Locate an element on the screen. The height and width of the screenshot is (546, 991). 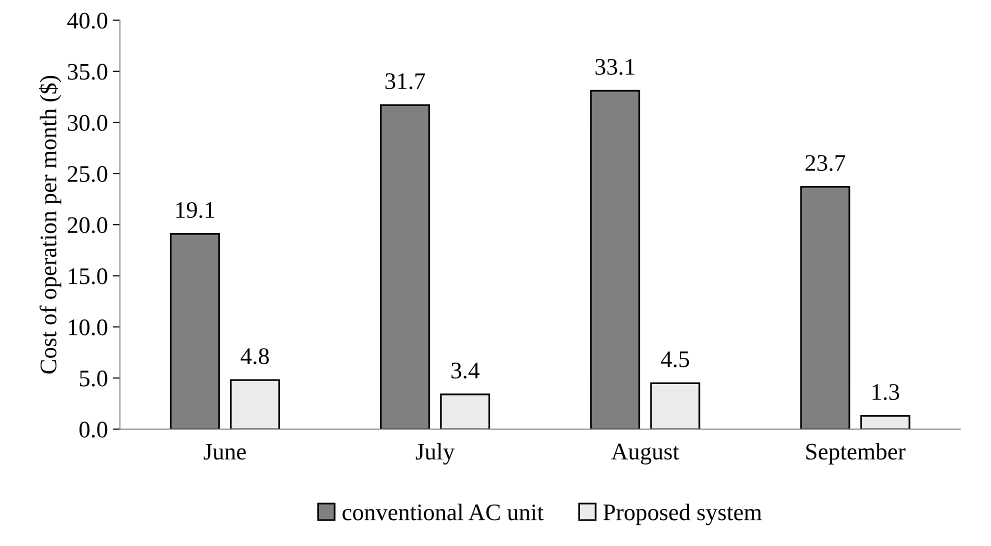
legend-label: conventional AC unit is located at coordinates (443, 512).